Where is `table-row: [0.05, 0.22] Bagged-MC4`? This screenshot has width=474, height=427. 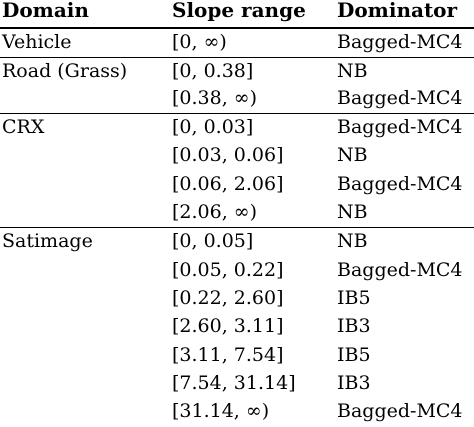 table-row: [0.05, 0.22] Bagged-MC4 is located at coordinates (237, 270).